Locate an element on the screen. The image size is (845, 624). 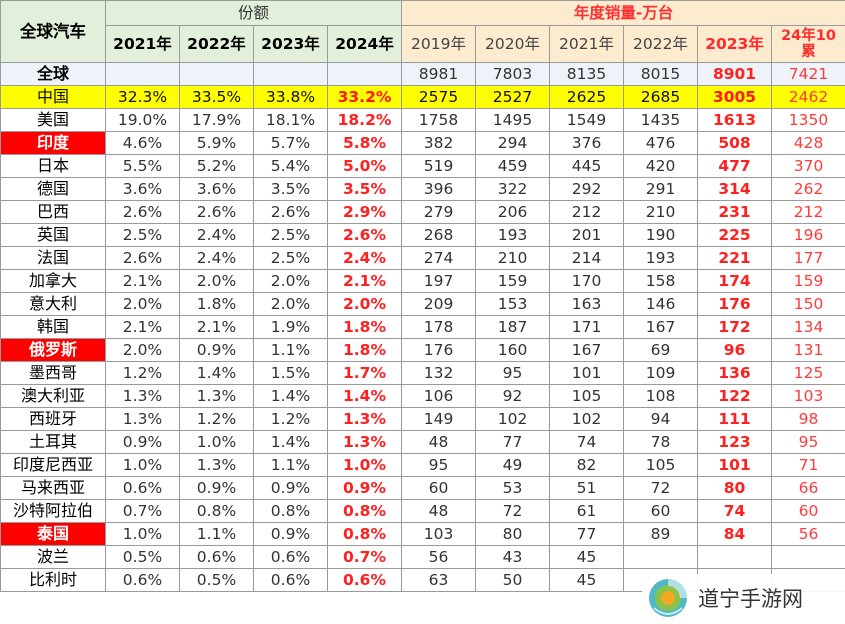
share-cell: 1.0% is located at coordinates (143, 534).